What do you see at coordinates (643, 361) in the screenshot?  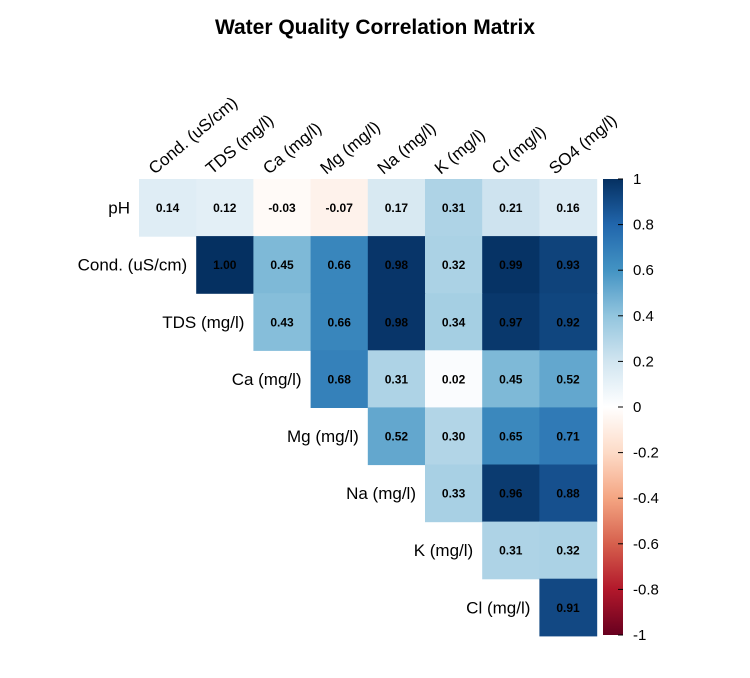 I see `colorbar-tick-label: 0.2` at bounding box center [643, 361].